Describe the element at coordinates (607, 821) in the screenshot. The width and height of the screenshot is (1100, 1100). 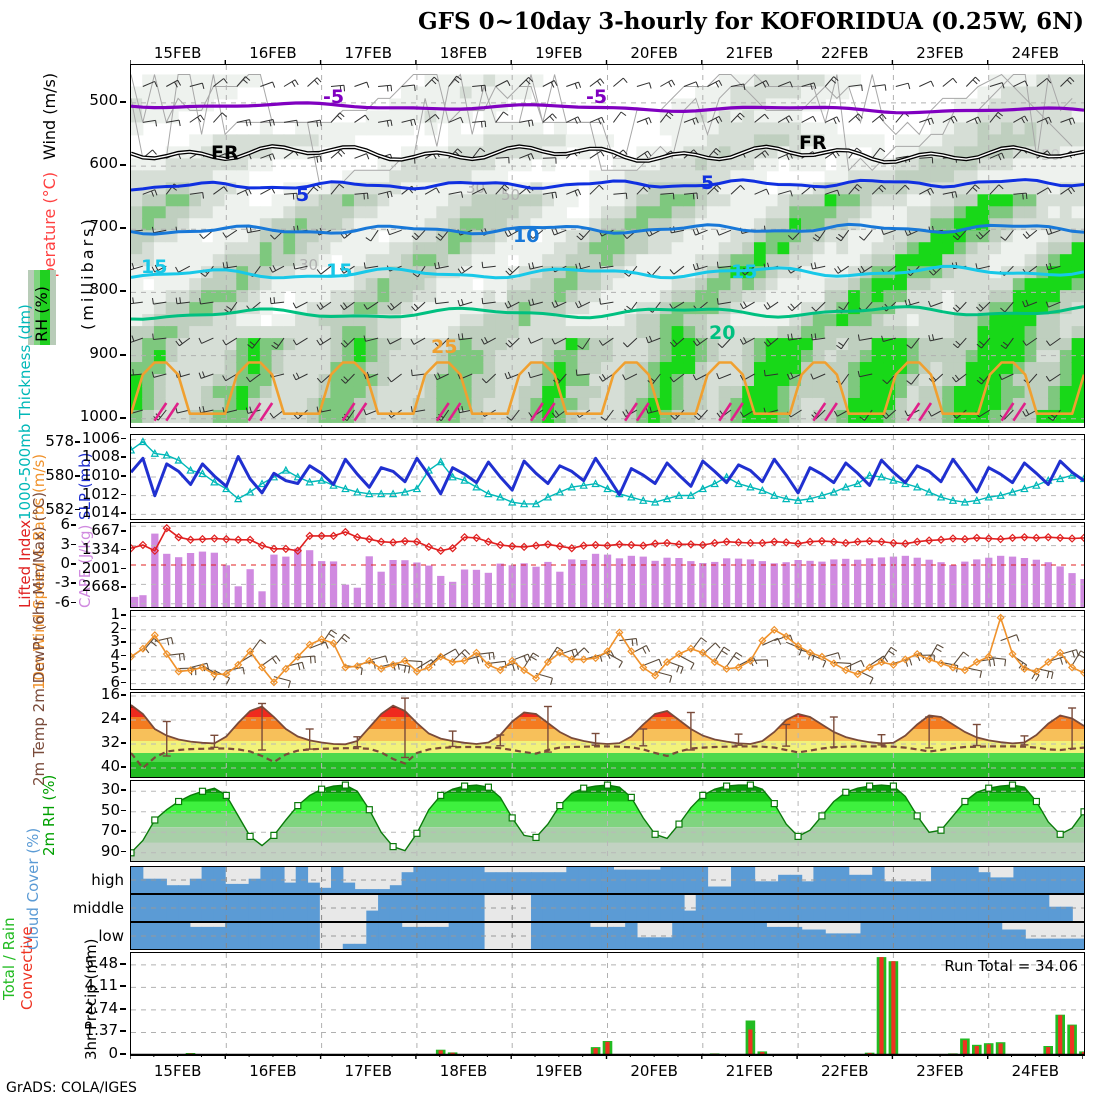
I see `rh2m-panel` at that location.